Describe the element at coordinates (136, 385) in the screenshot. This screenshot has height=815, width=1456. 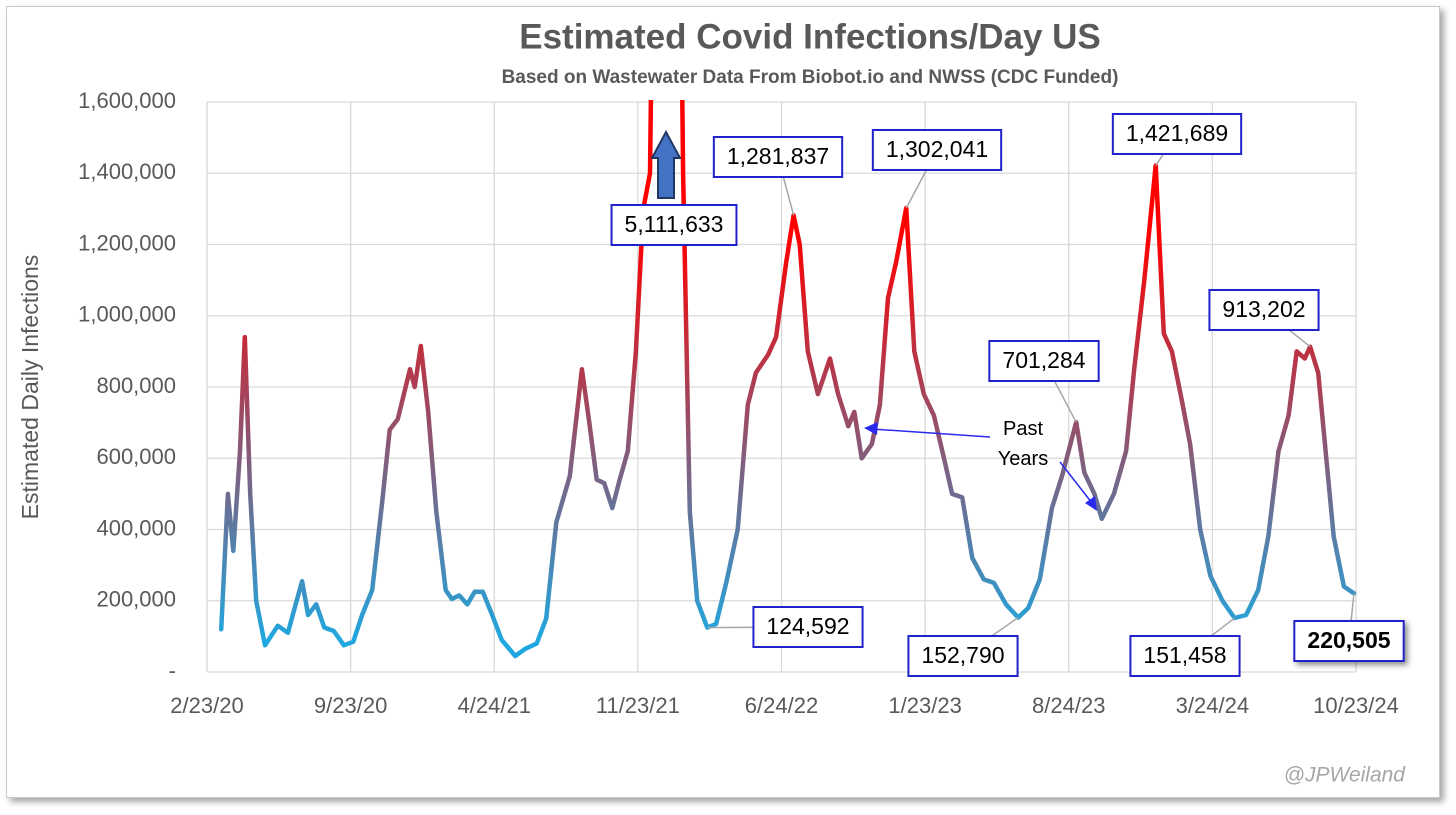
I see `y-tick-label: 800,000` at that location.